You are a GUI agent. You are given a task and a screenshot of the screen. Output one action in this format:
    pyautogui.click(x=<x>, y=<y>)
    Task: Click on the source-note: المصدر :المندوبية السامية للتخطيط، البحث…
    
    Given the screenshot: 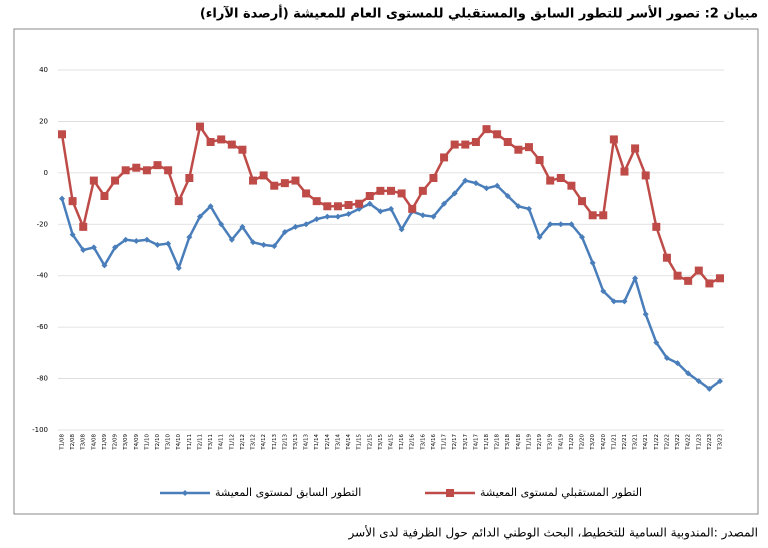 What is the action you would take?
    pyautogui.click(x=553, y=533)
    